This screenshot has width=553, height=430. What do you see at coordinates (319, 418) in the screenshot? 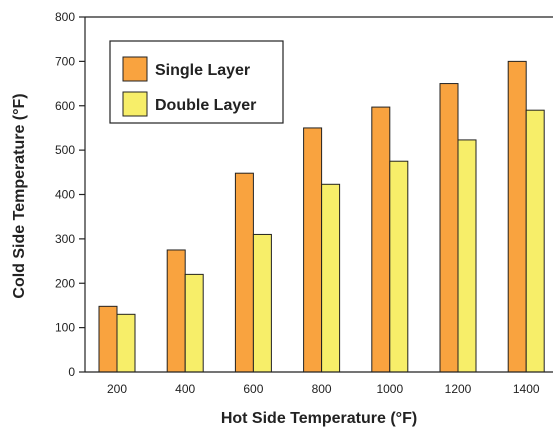
I see `x-axis-title: Hot Side Temperature (°F)` at bounding box center [319, 418].